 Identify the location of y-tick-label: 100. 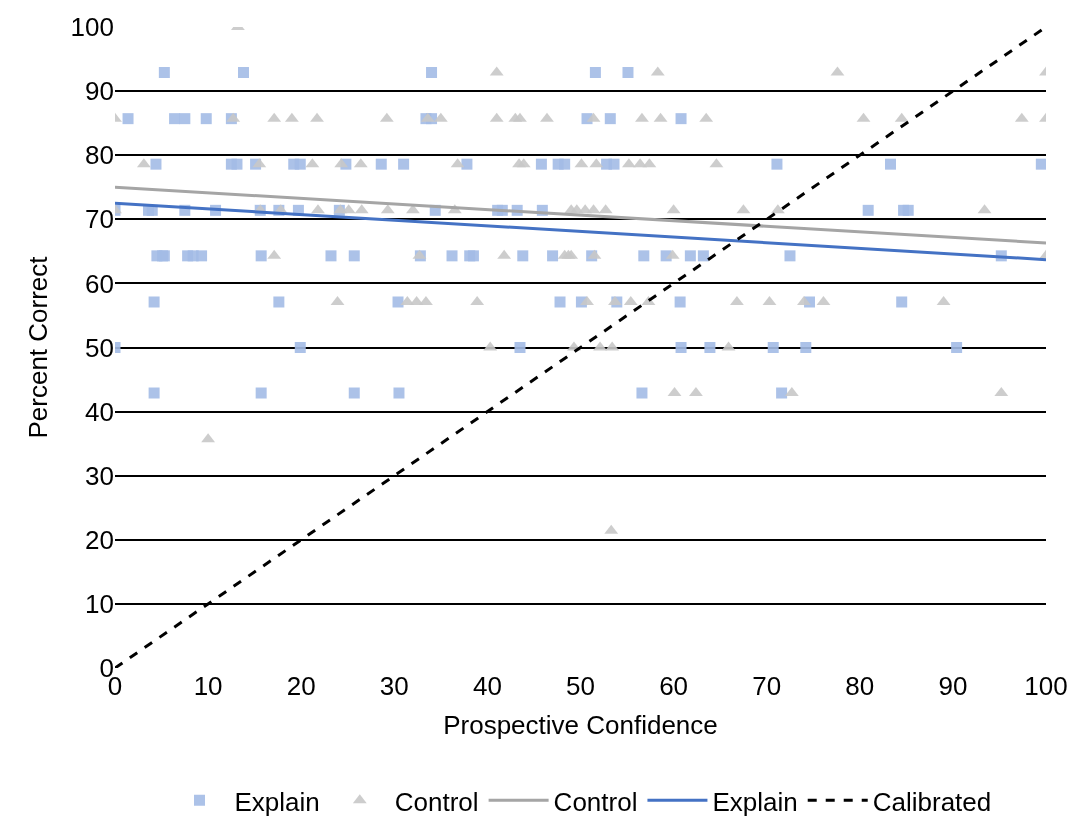
(92, 27).